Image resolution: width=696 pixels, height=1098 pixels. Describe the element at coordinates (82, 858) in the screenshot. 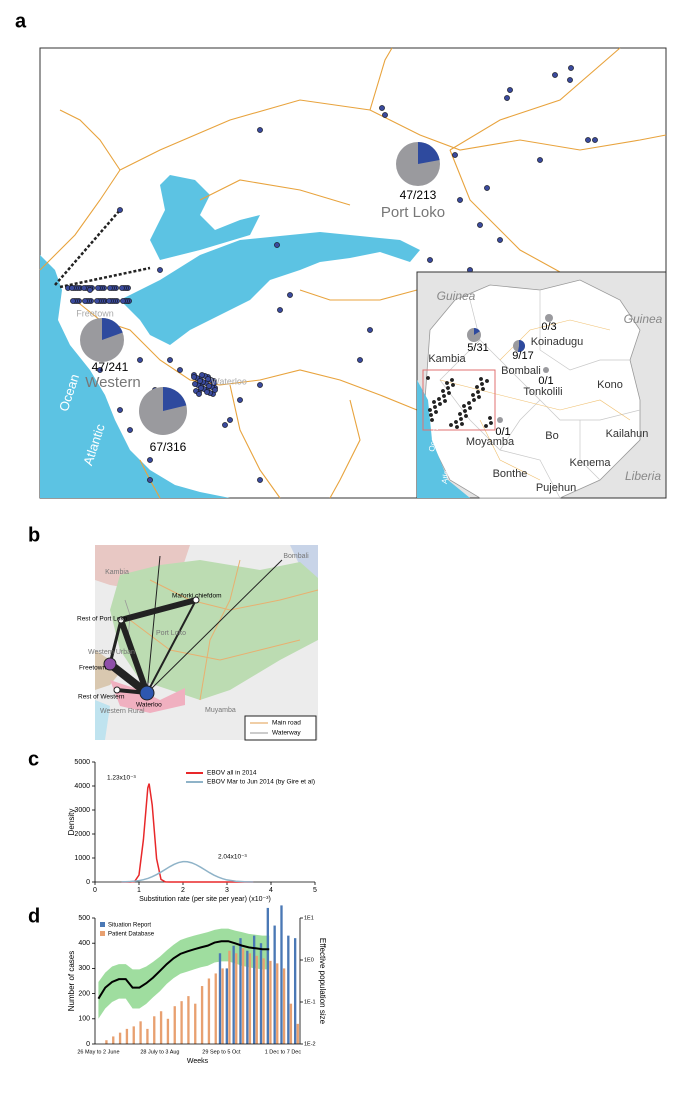

I see `y-tick-label: 1000` at that location.